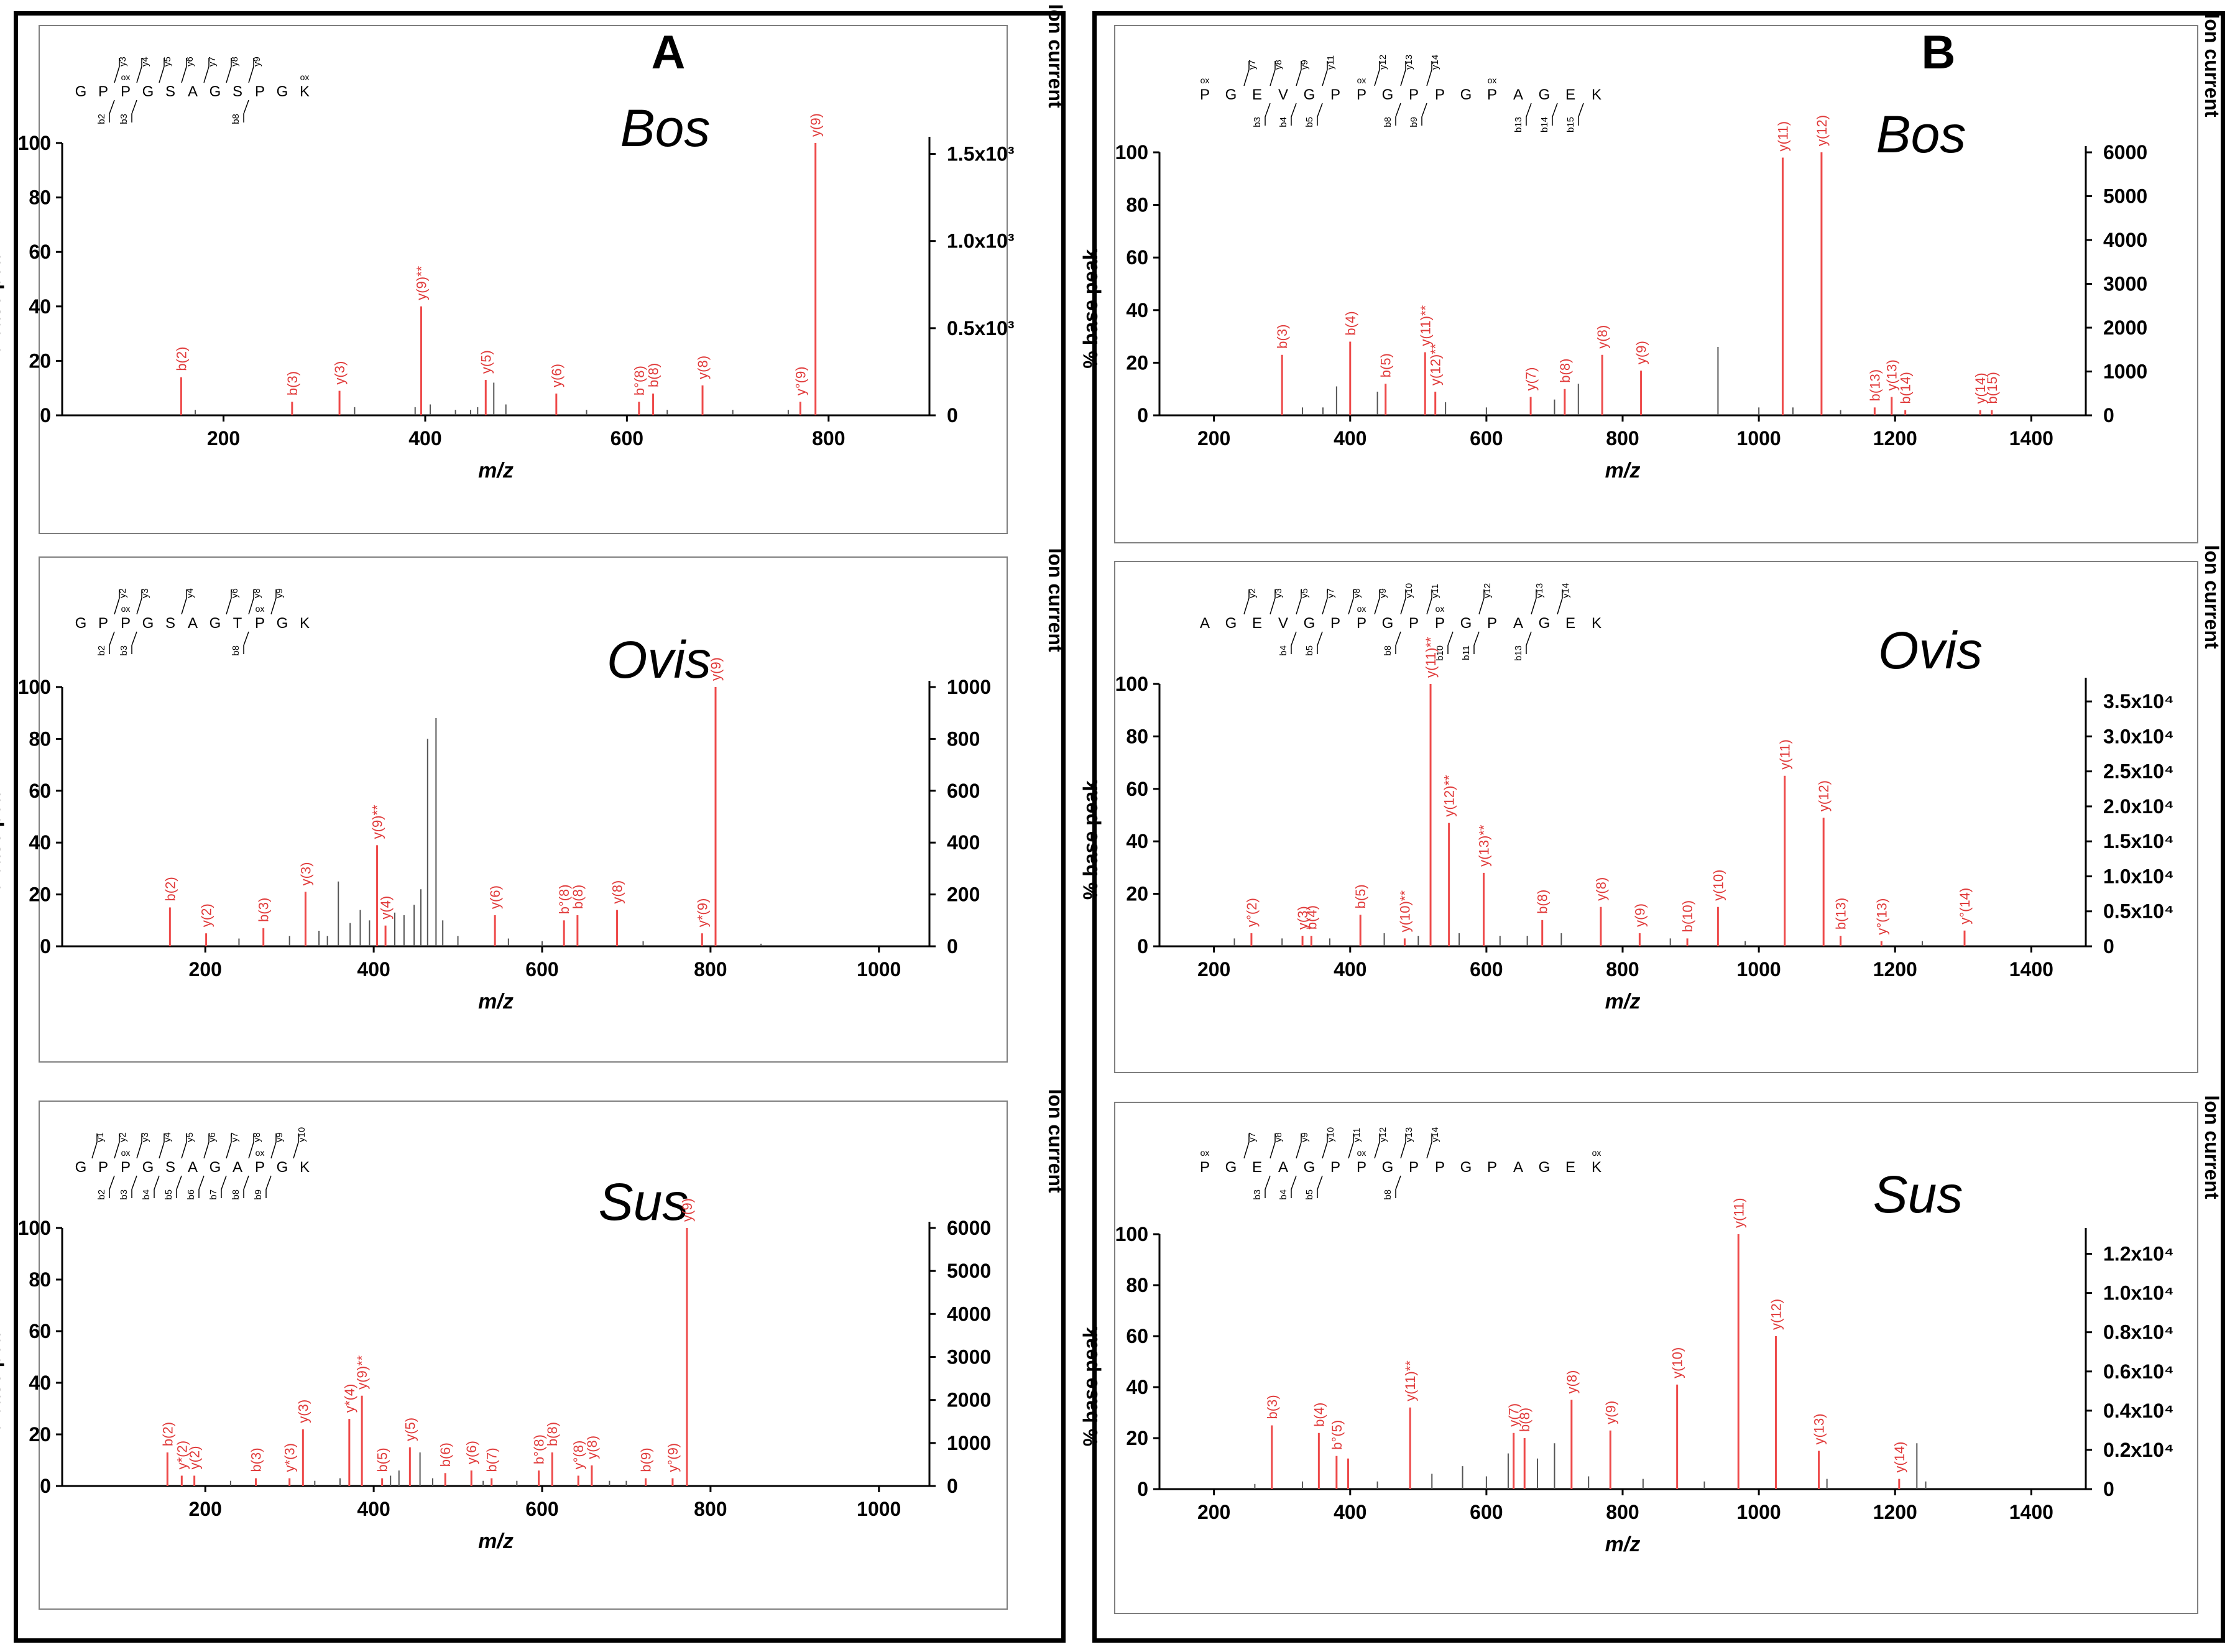 This screenshot has width=2235, height=1652. Describe the element at coordinates (1137, 257) in the screenshot. I see `y-tick-label: 60` at that location.